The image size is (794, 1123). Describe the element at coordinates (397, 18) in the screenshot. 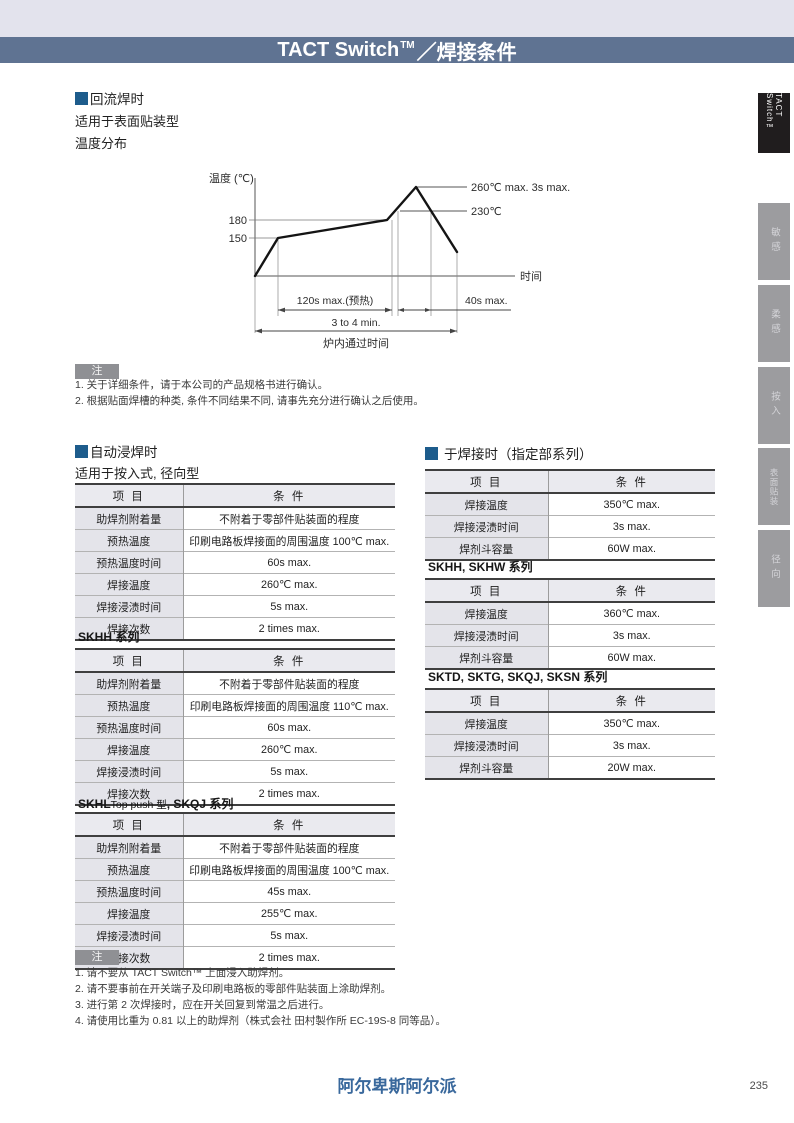

I see `top-margin-band` at that location.